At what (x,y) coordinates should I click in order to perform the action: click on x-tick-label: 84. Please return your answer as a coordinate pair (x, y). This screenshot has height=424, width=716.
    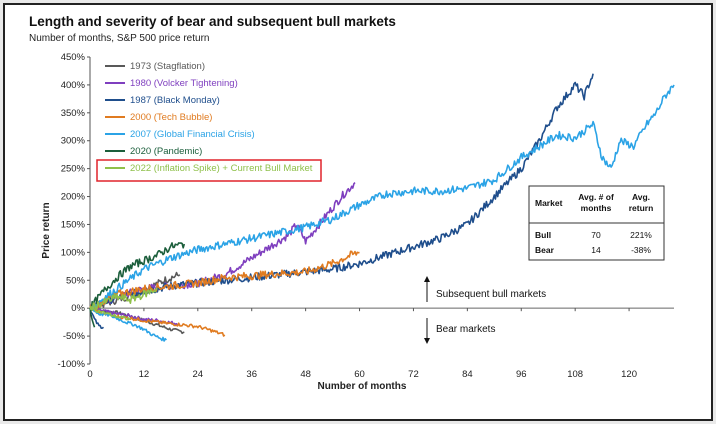
    Looking at the image, I should click on (467, 374).